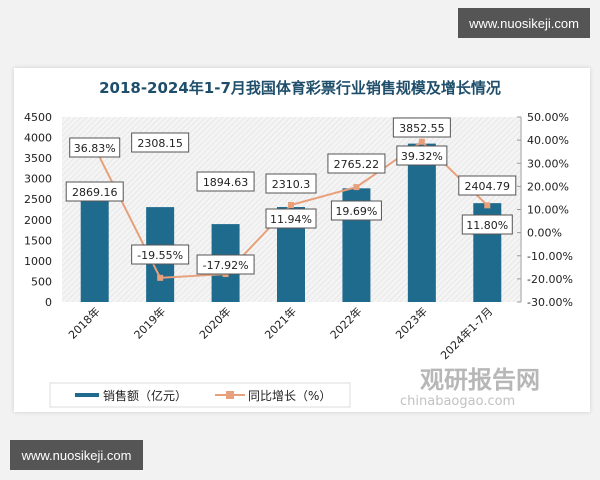  What do you see at coordinates (548, 210) in the screenshot?
I see `y-right-tick: 10.00%` at bounding box center [548, 210].